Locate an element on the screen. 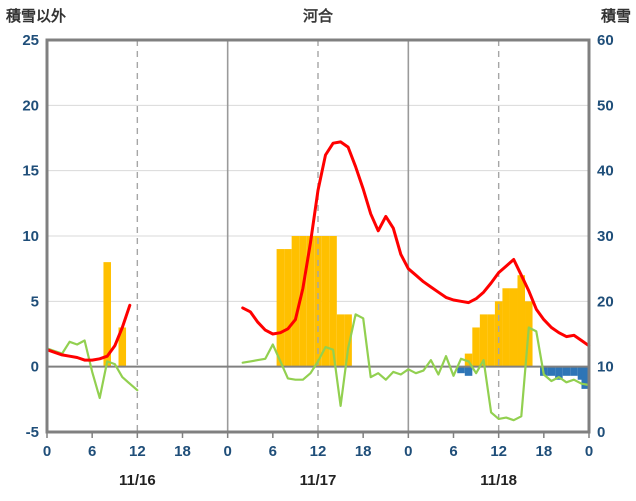 The height and width of the screenshot is (501, 636). svg-text: 60 is located at coordinates (605, 40).